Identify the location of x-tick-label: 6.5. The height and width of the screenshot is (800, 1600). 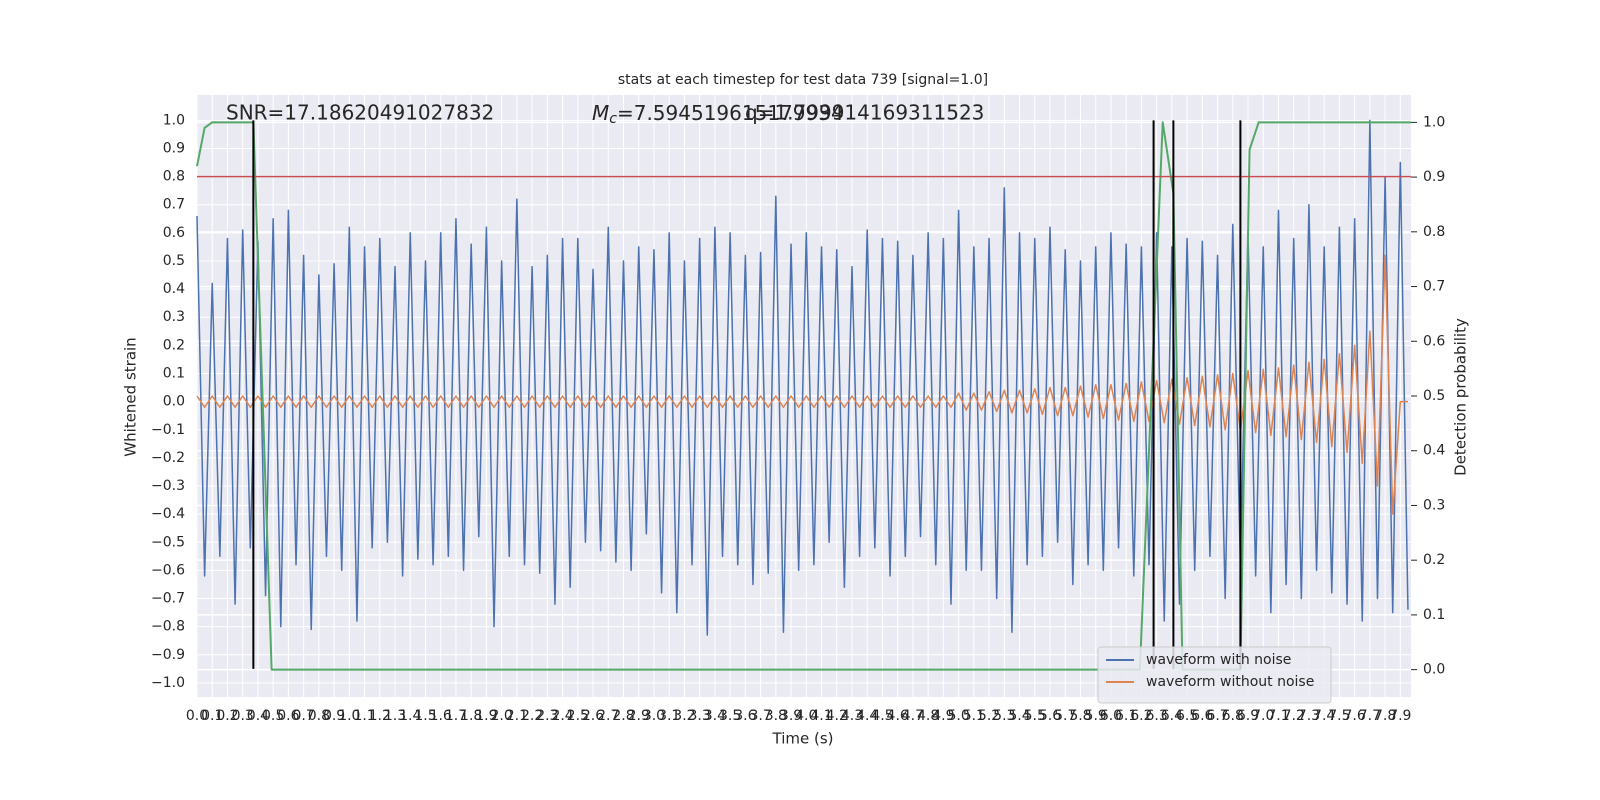
(1187, 716).